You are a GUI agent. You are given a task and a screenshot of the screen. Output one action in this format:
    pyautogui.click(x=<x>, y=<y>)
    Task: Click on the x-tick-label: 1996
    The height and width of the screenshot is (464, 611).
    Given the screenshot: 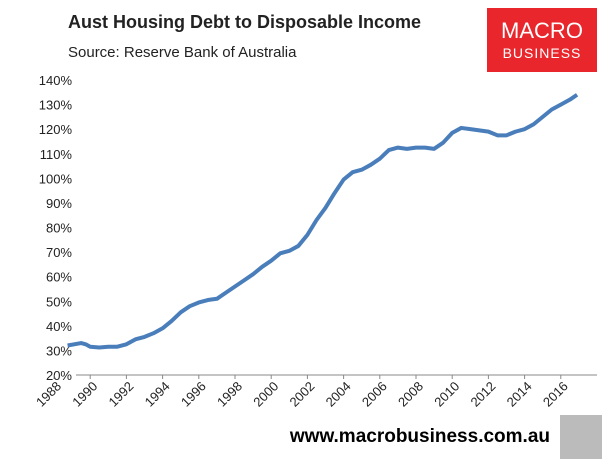 What is the action you would take?
    pyautogui.click(x=193, y=394)
    